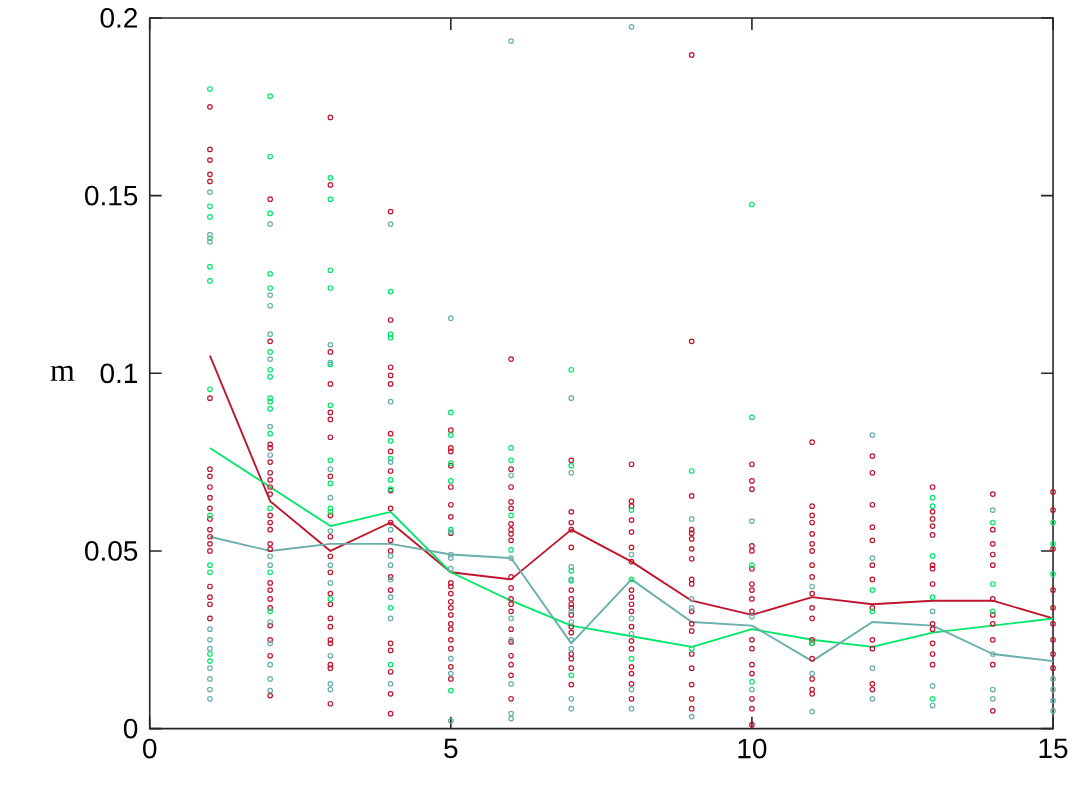 Image resolution: width=1073 pixels, height=787 pixels. Describe the element at coordinates (111, 551) in the screenshot. I see `y-tick-label: 0.05` at that location.